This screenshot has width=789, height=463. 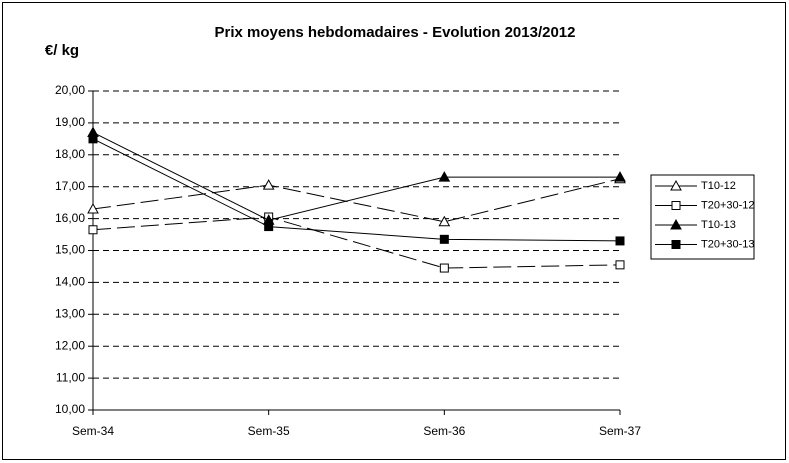 What do you see at coordinates (728, 205) in the screenshot?
I see `legend-label: T20+30-12` at bounding box center [728, 205].